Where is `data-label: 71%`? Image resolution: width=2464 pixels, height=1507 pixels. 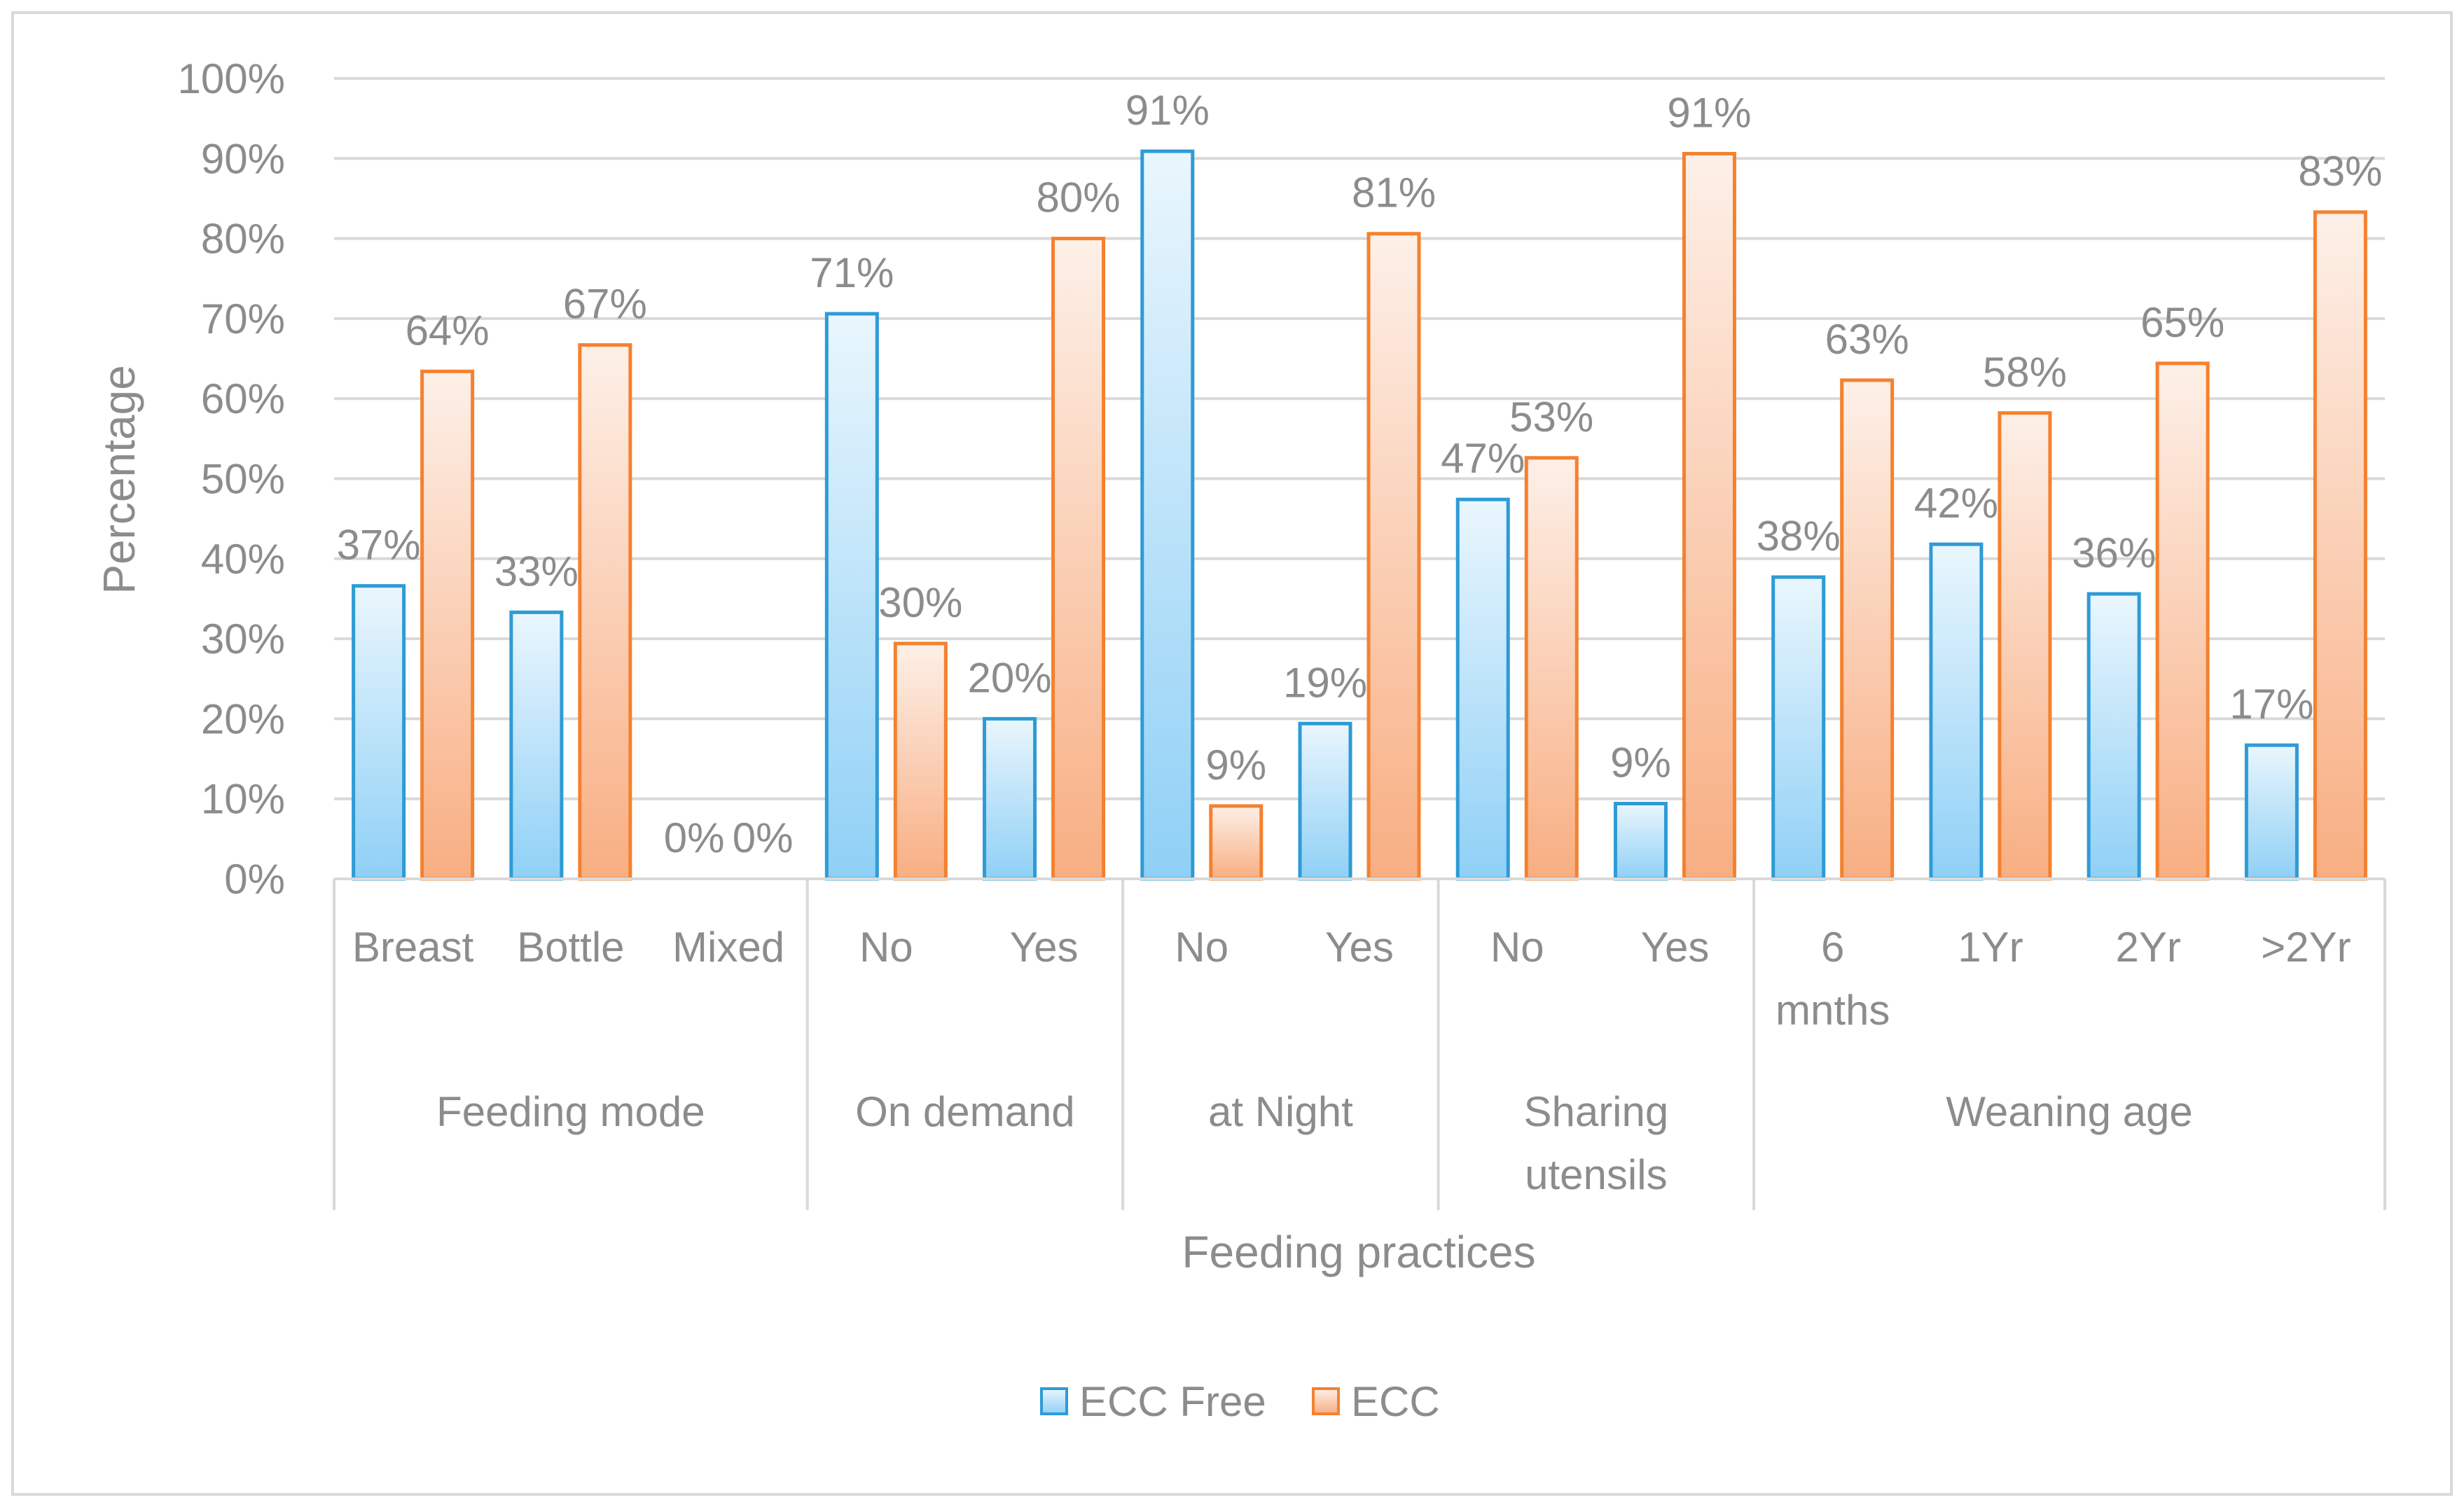
data-label: 71% is located at coordinates (852, 272).